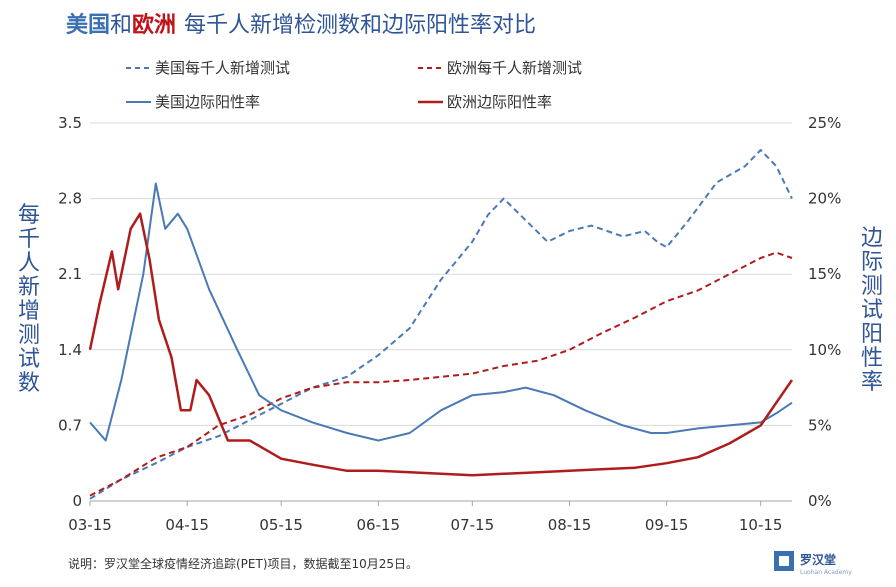 The height and width of the screenshot is (587, 896). What do you see at coordinates (499, 102) in the screenshot?
I see `legend-label-eu-positivity: 欧洲边际阳性率` at bounding box center [499, 102].